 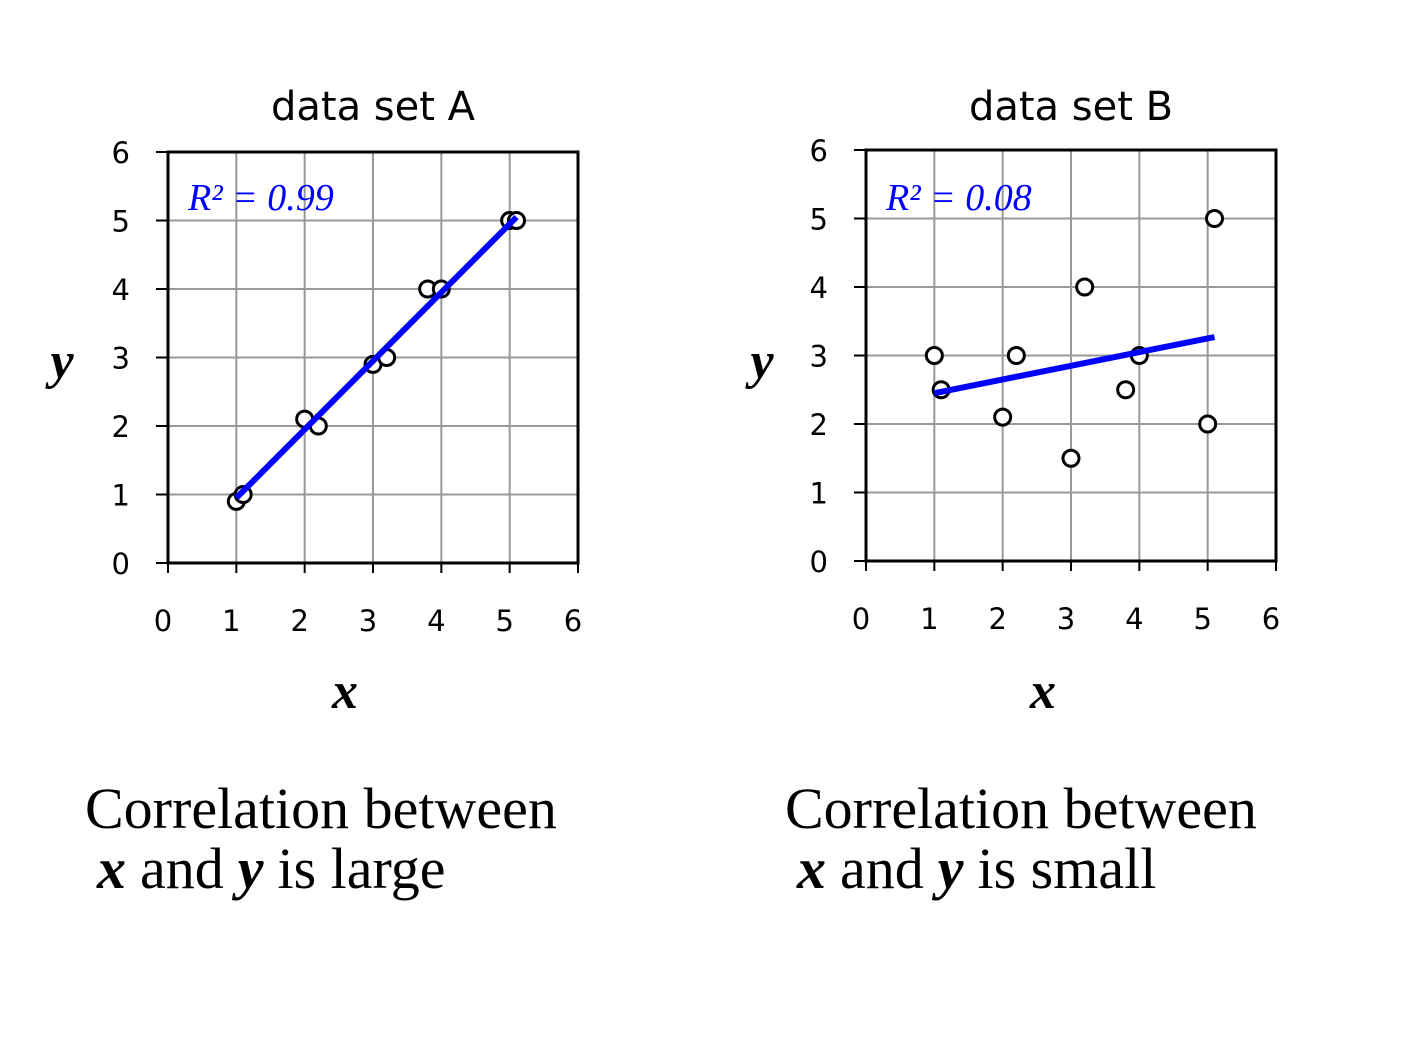 I want to click on caption-line: x and y is large, so click(x=271, y=868).